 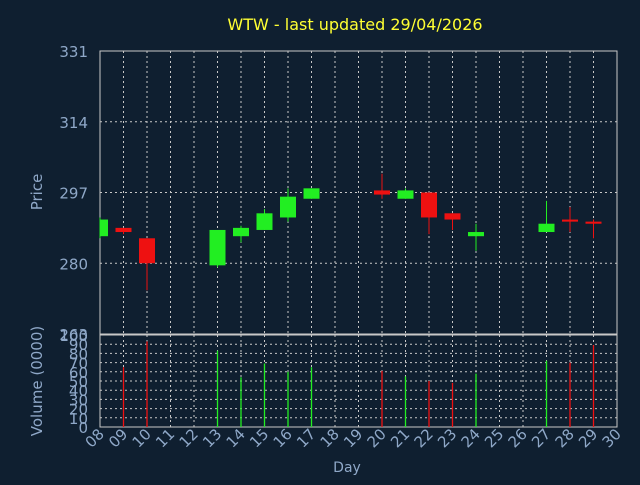 What do you see at coordinates (73, 194) in the screenshot?
I see `price-tick-label: 297` at bounding box center [73, 194].